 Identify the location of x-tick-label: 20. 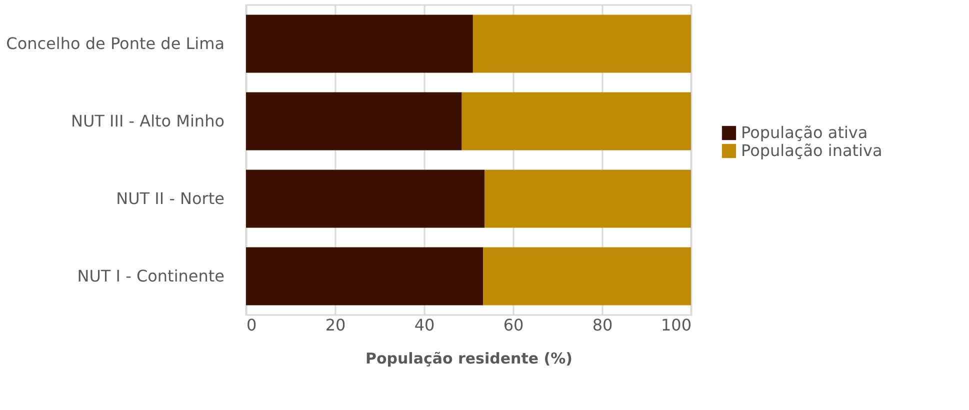
(335, 325).